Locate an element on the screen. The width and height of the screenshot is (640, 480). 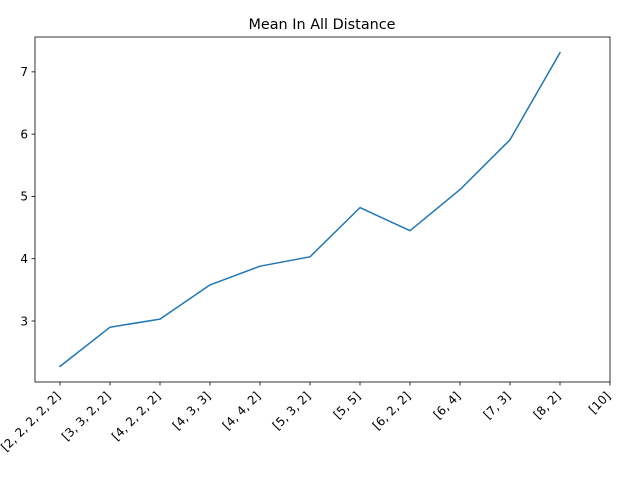
y-tick-label: 5 is located at coordinates (24, 197).